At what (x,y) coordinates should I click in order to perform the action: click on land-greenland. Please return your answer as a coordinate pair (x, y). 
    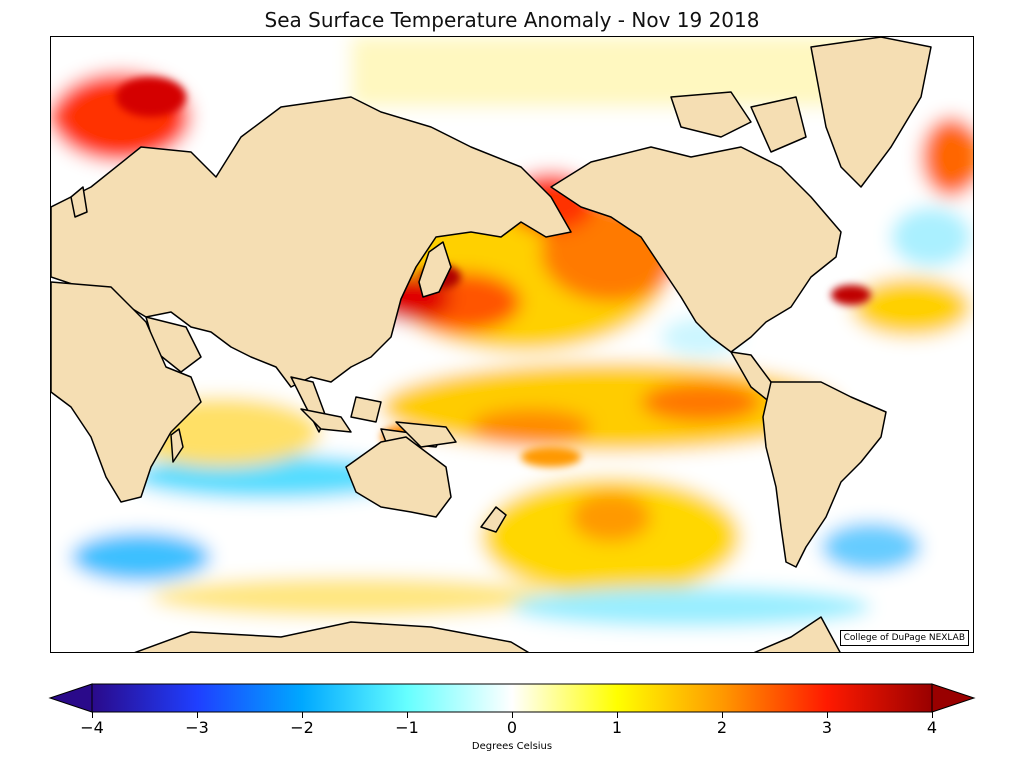
    Looking at the image, I should click on (871, 112).